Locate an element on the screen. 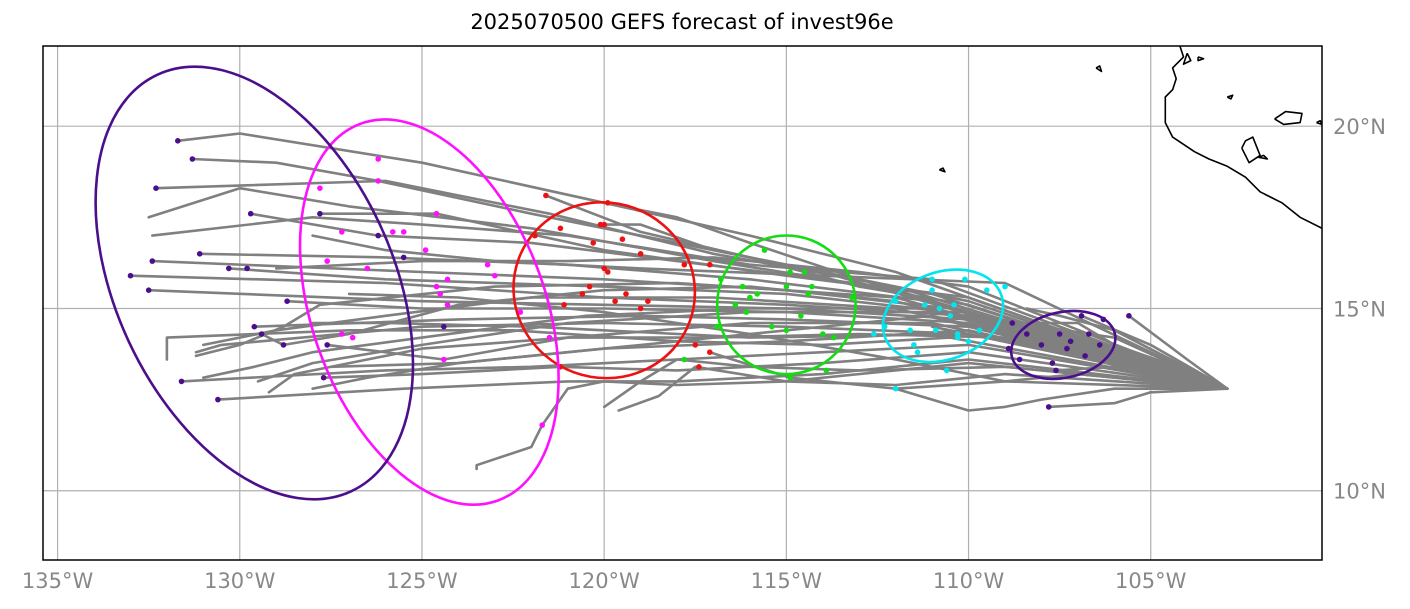 The width and height of the screenshot is (1410, 609). coastline is located at coordinates (1130, 138).